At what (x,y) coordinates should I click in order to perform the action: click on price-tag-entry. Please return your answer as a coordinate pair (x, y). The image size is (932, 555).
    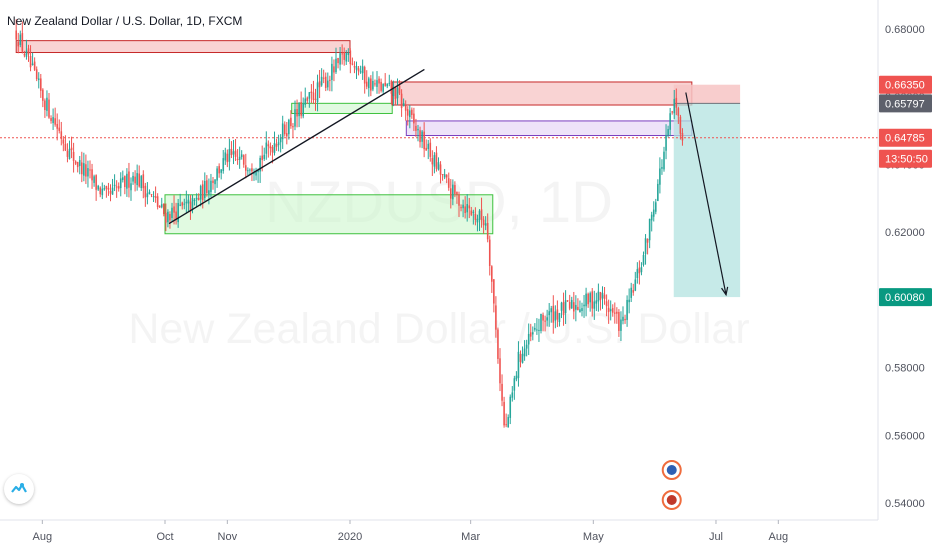
    Looking at the image, I should click on (905, 103).